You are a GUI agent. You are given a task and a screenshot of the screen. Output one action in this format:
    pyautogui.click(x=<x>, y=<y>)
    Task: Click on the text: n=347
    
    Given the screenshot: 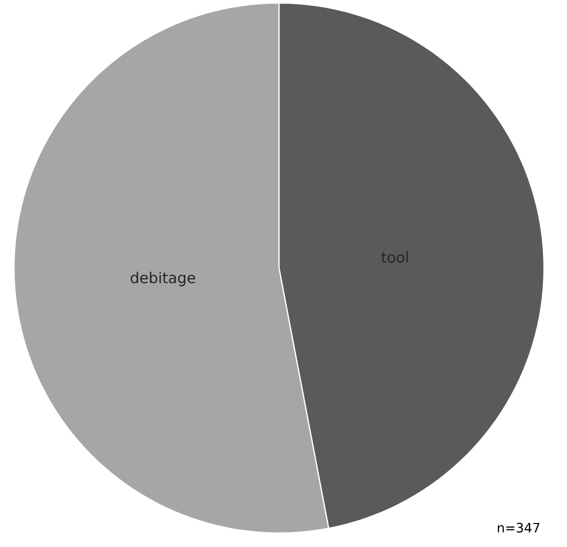 What is the action you would take?
    pyautogui.click(x=519, y=527)
    